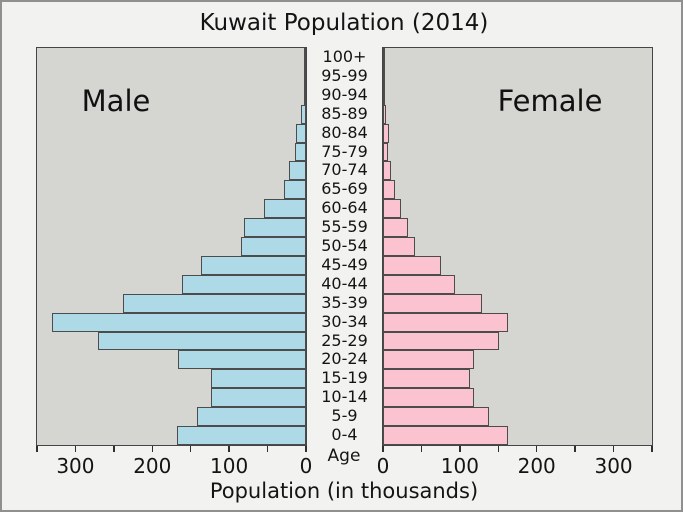 This screenshot has height=512, width=683. Describe the element at coordinates (229, 466) in the screenshot. I see `male-tick-label-100: 100` at that location.